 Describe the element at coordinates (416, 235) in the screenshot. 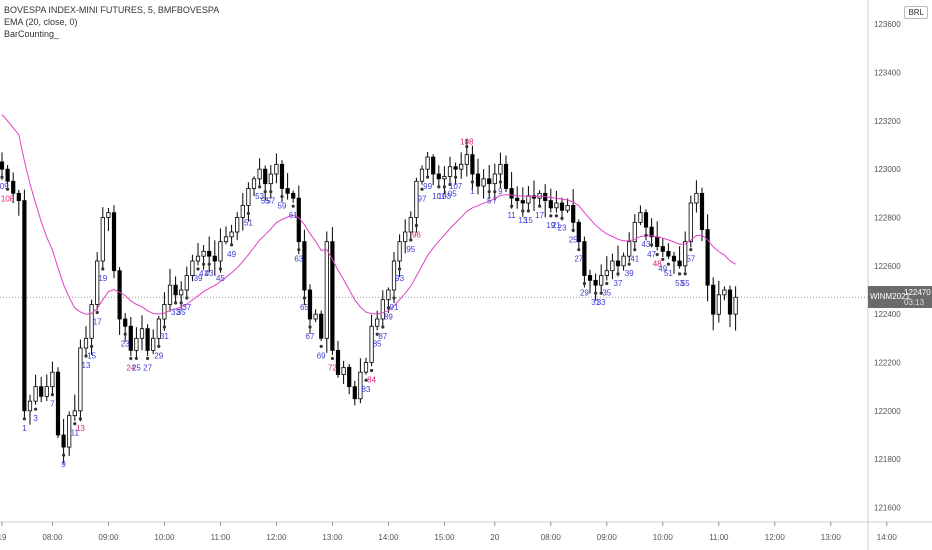

I see `bar-count-label: 96` at that location.